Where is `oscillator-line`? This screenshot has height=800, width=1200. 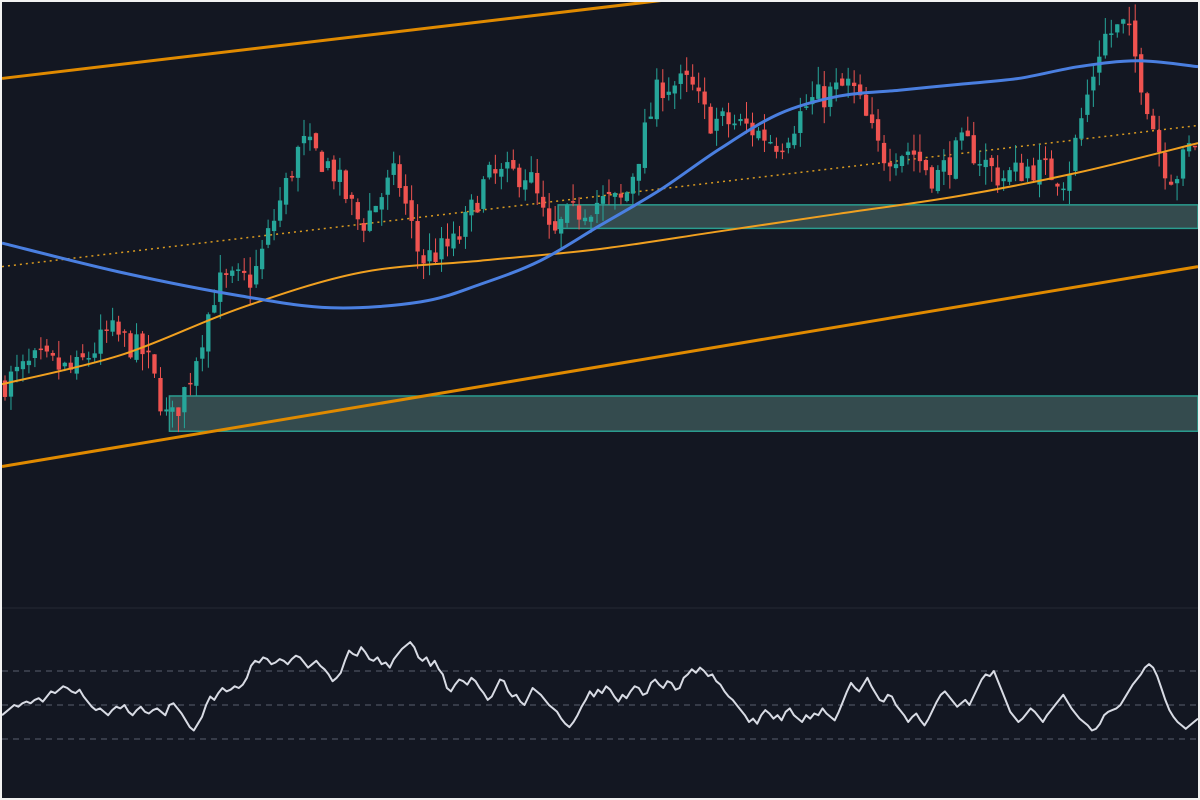
oscillator-line is located at coordinates (600, 686).